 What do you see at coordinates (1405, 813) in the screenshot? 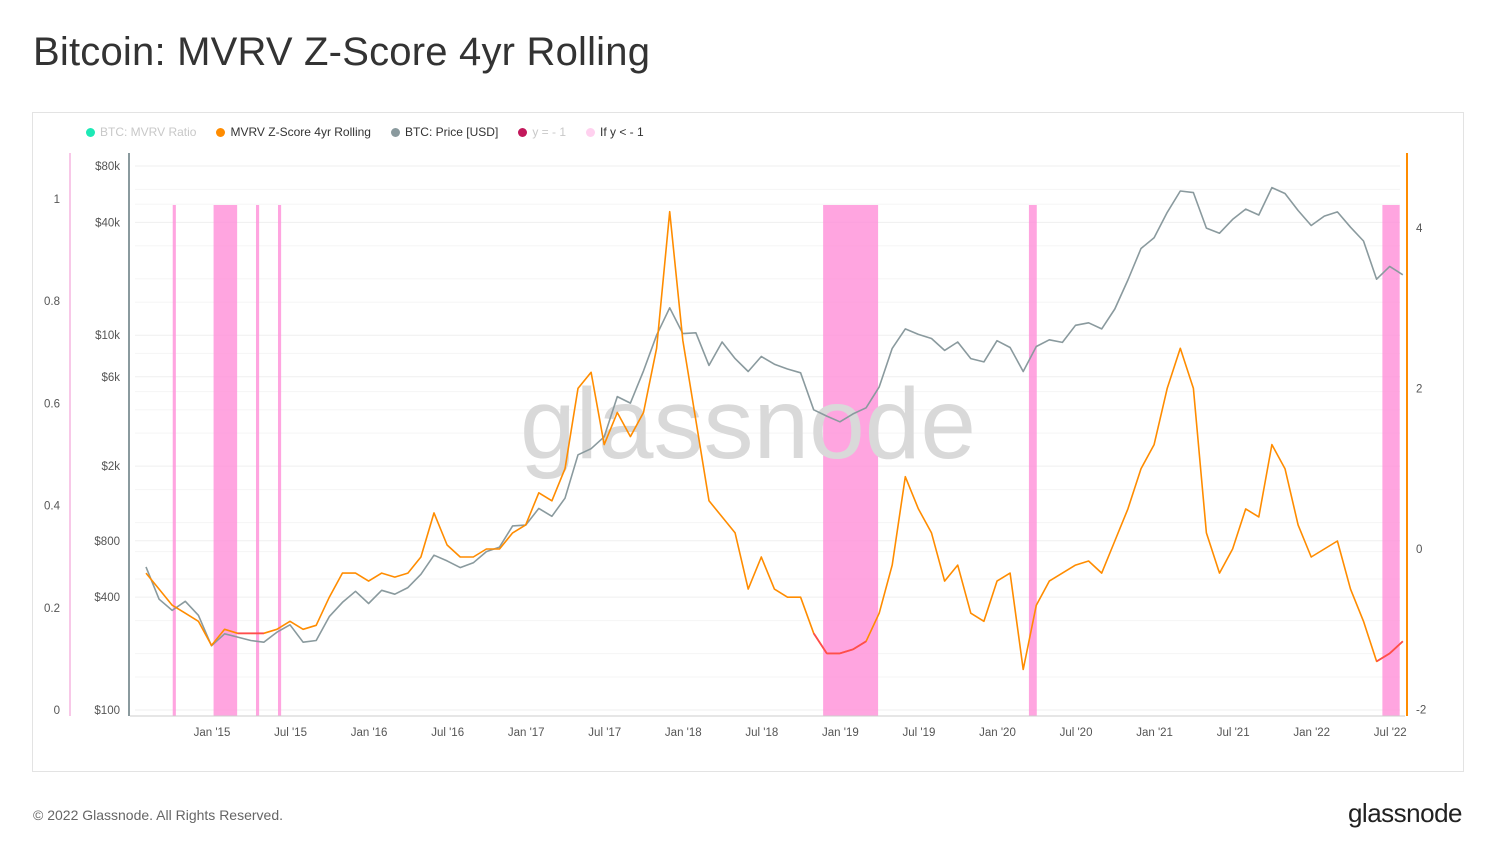
I see `glassnode-logo: glassnode` at bounding box center [1405, 813].